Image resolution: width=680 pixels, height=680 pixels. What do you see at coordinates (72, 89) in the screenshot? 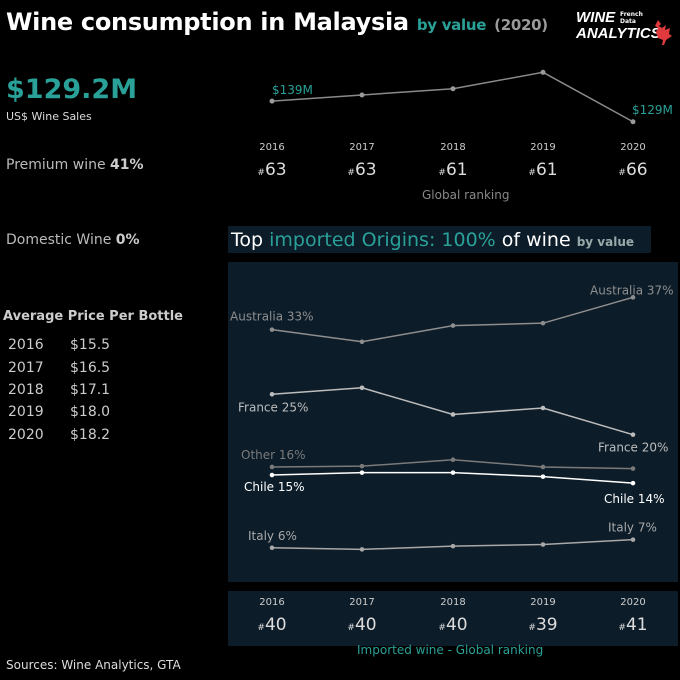
I see `sales-kpi-value: $129.2M` at bounding box center [72, 89].